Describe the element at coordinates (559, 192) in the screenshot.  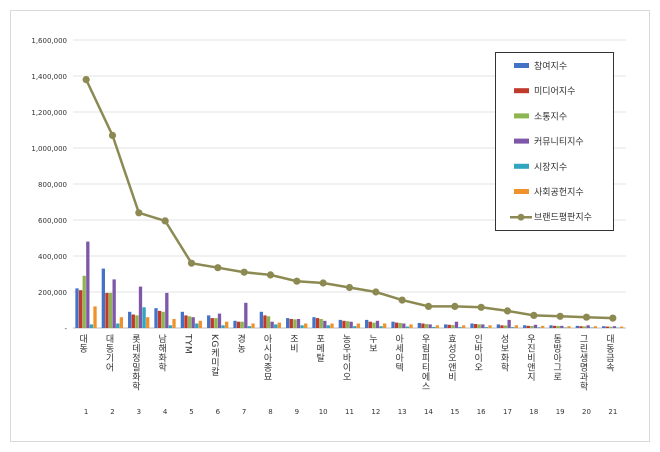
I see `legend-label: 사회공헌지수` at that location.